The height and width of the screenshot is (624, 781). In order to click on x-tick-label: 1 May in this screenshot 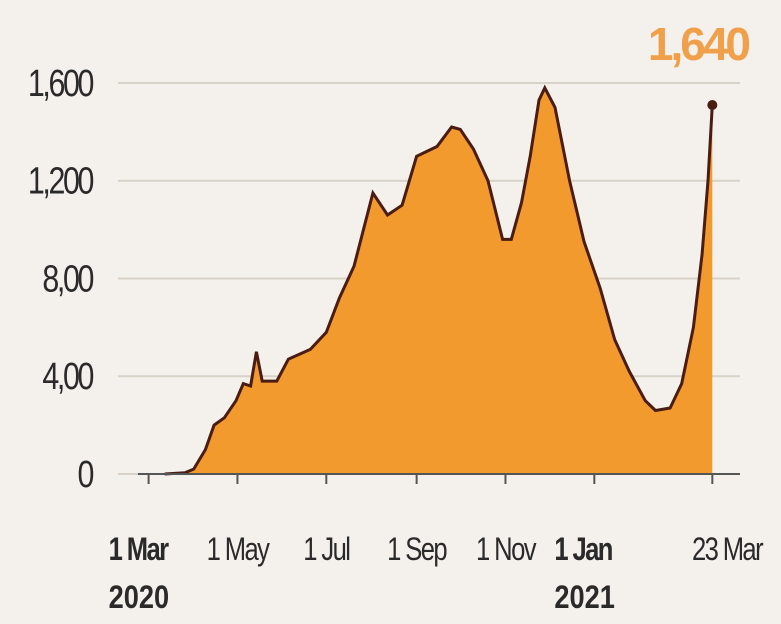, I will do `click(239, 549)`.